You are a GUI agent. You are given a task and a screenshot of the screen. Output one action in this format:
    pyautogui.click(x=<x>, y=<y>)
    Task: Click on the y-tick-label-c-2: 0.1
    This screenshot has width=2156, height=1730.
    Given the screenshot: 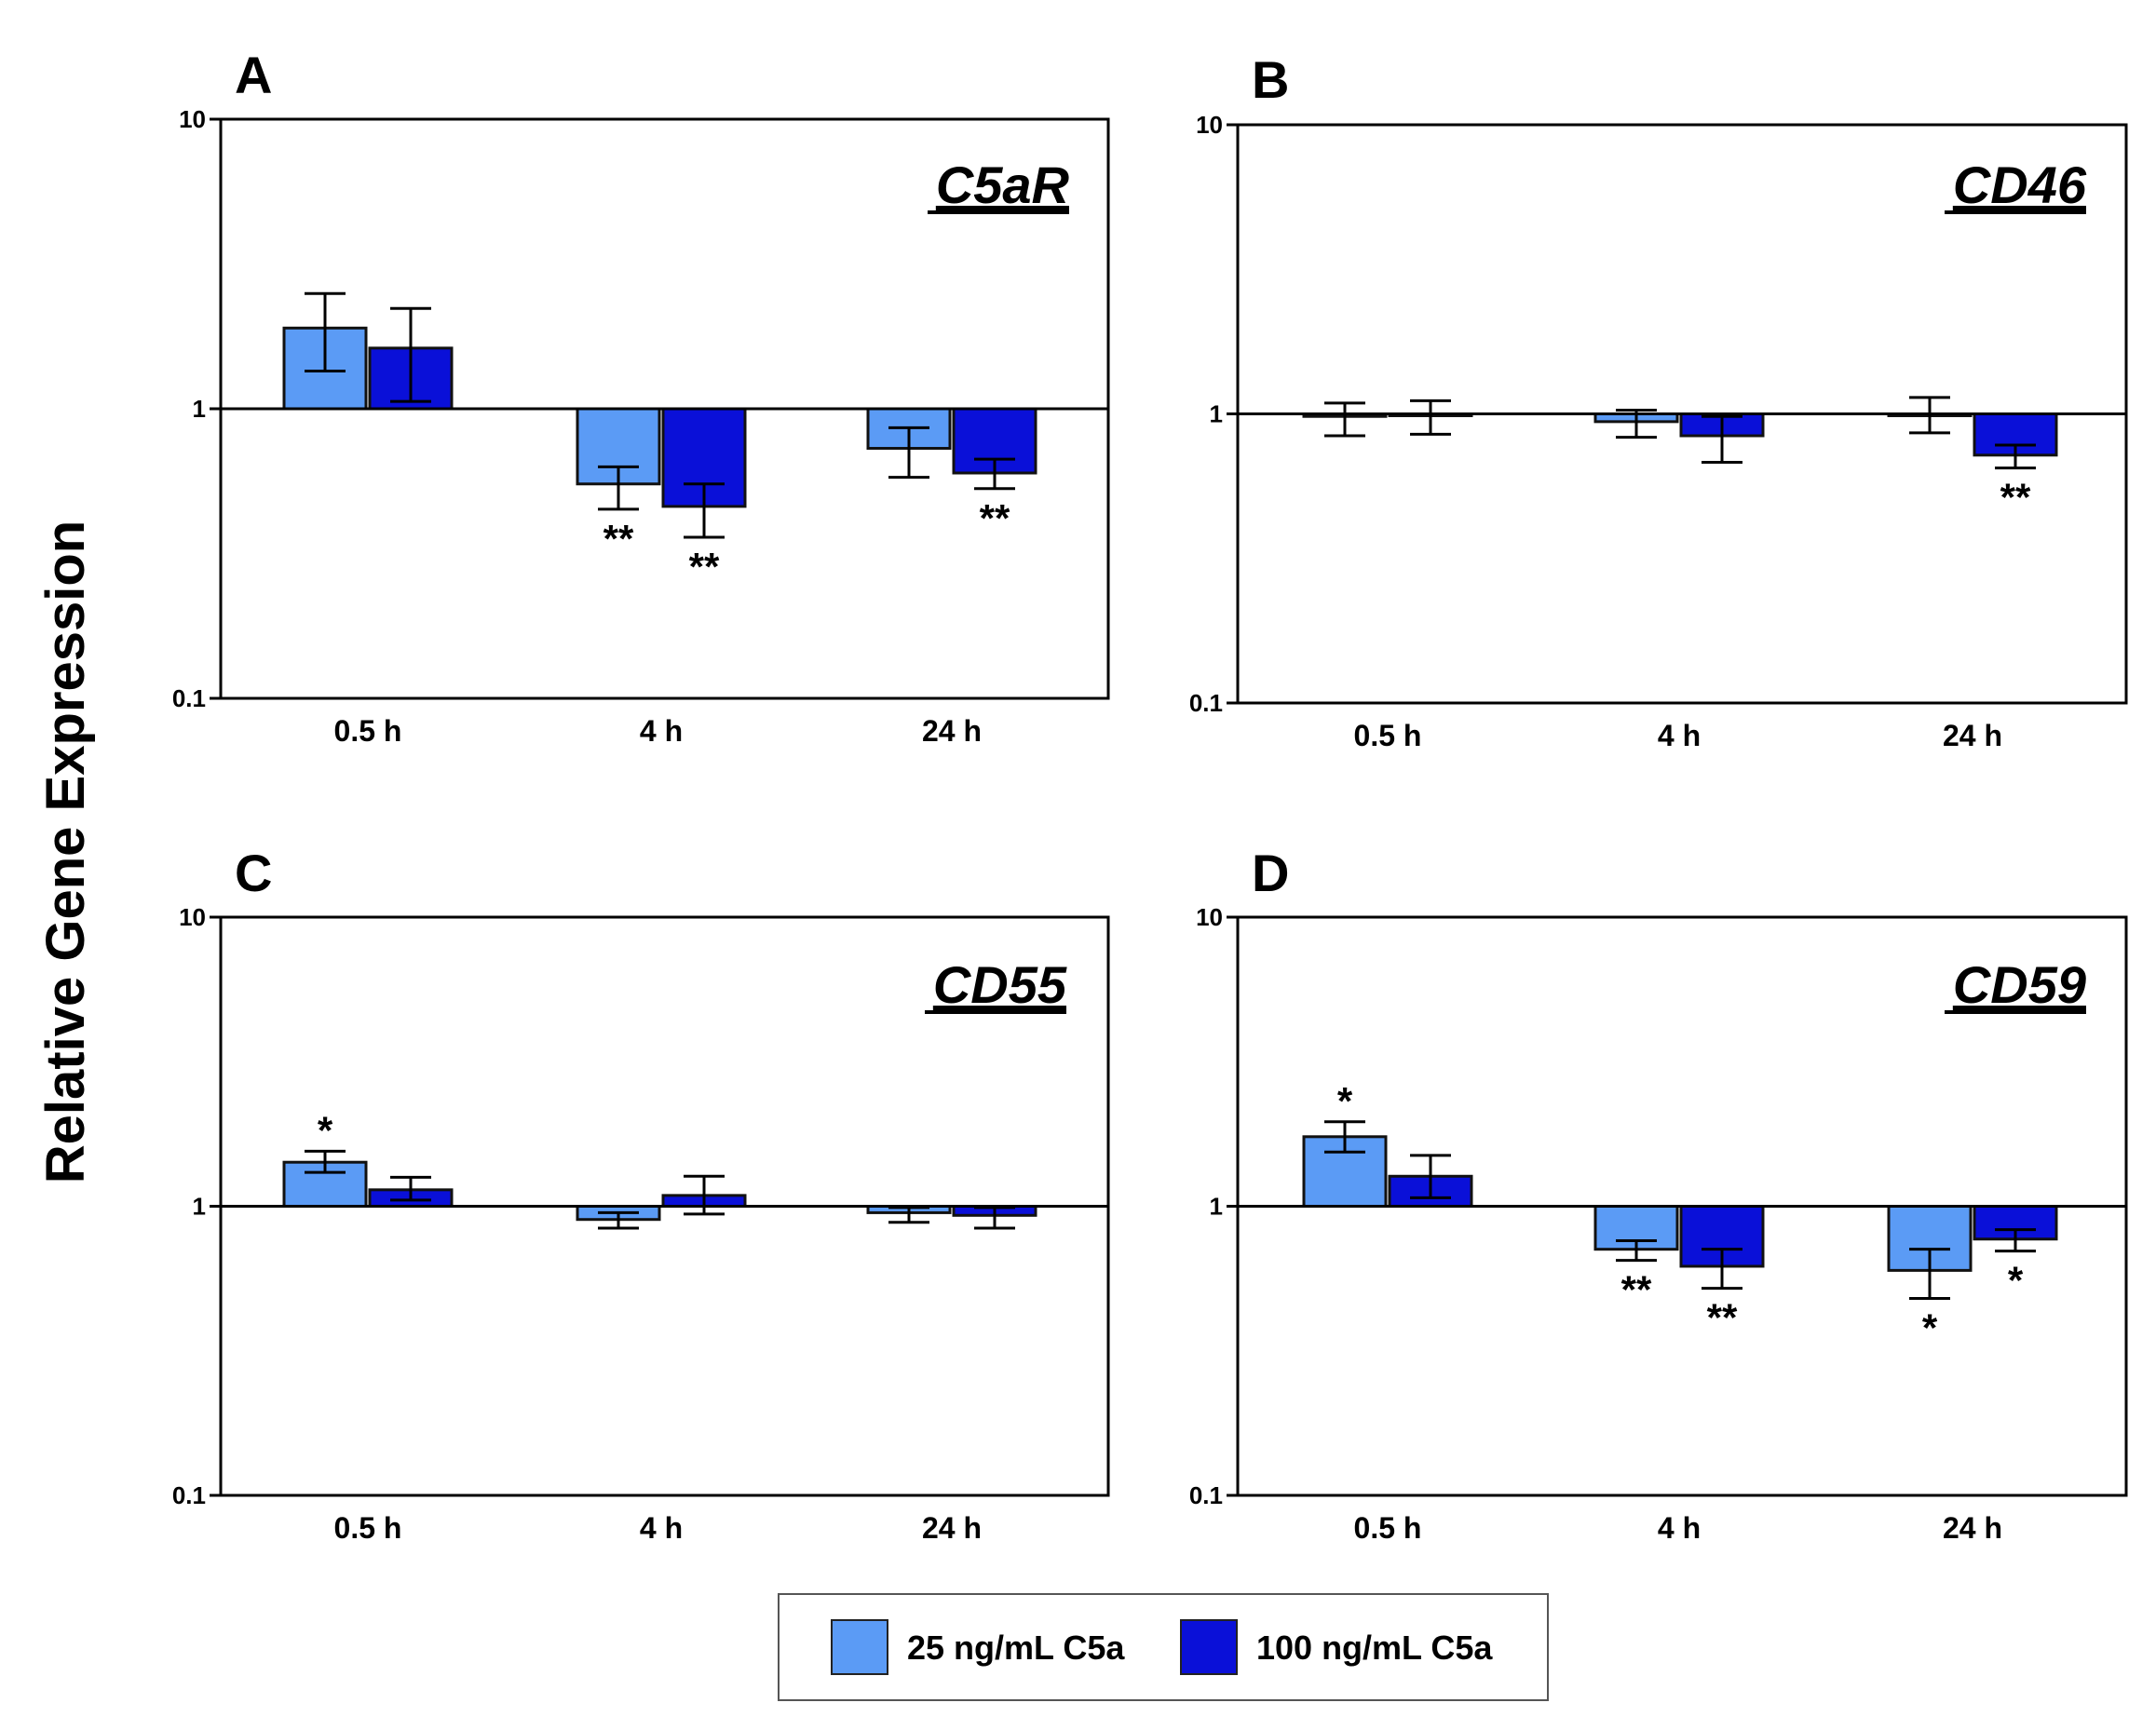 What is the action you would take?
    pyautogui.click(x=189, y=1495)
    